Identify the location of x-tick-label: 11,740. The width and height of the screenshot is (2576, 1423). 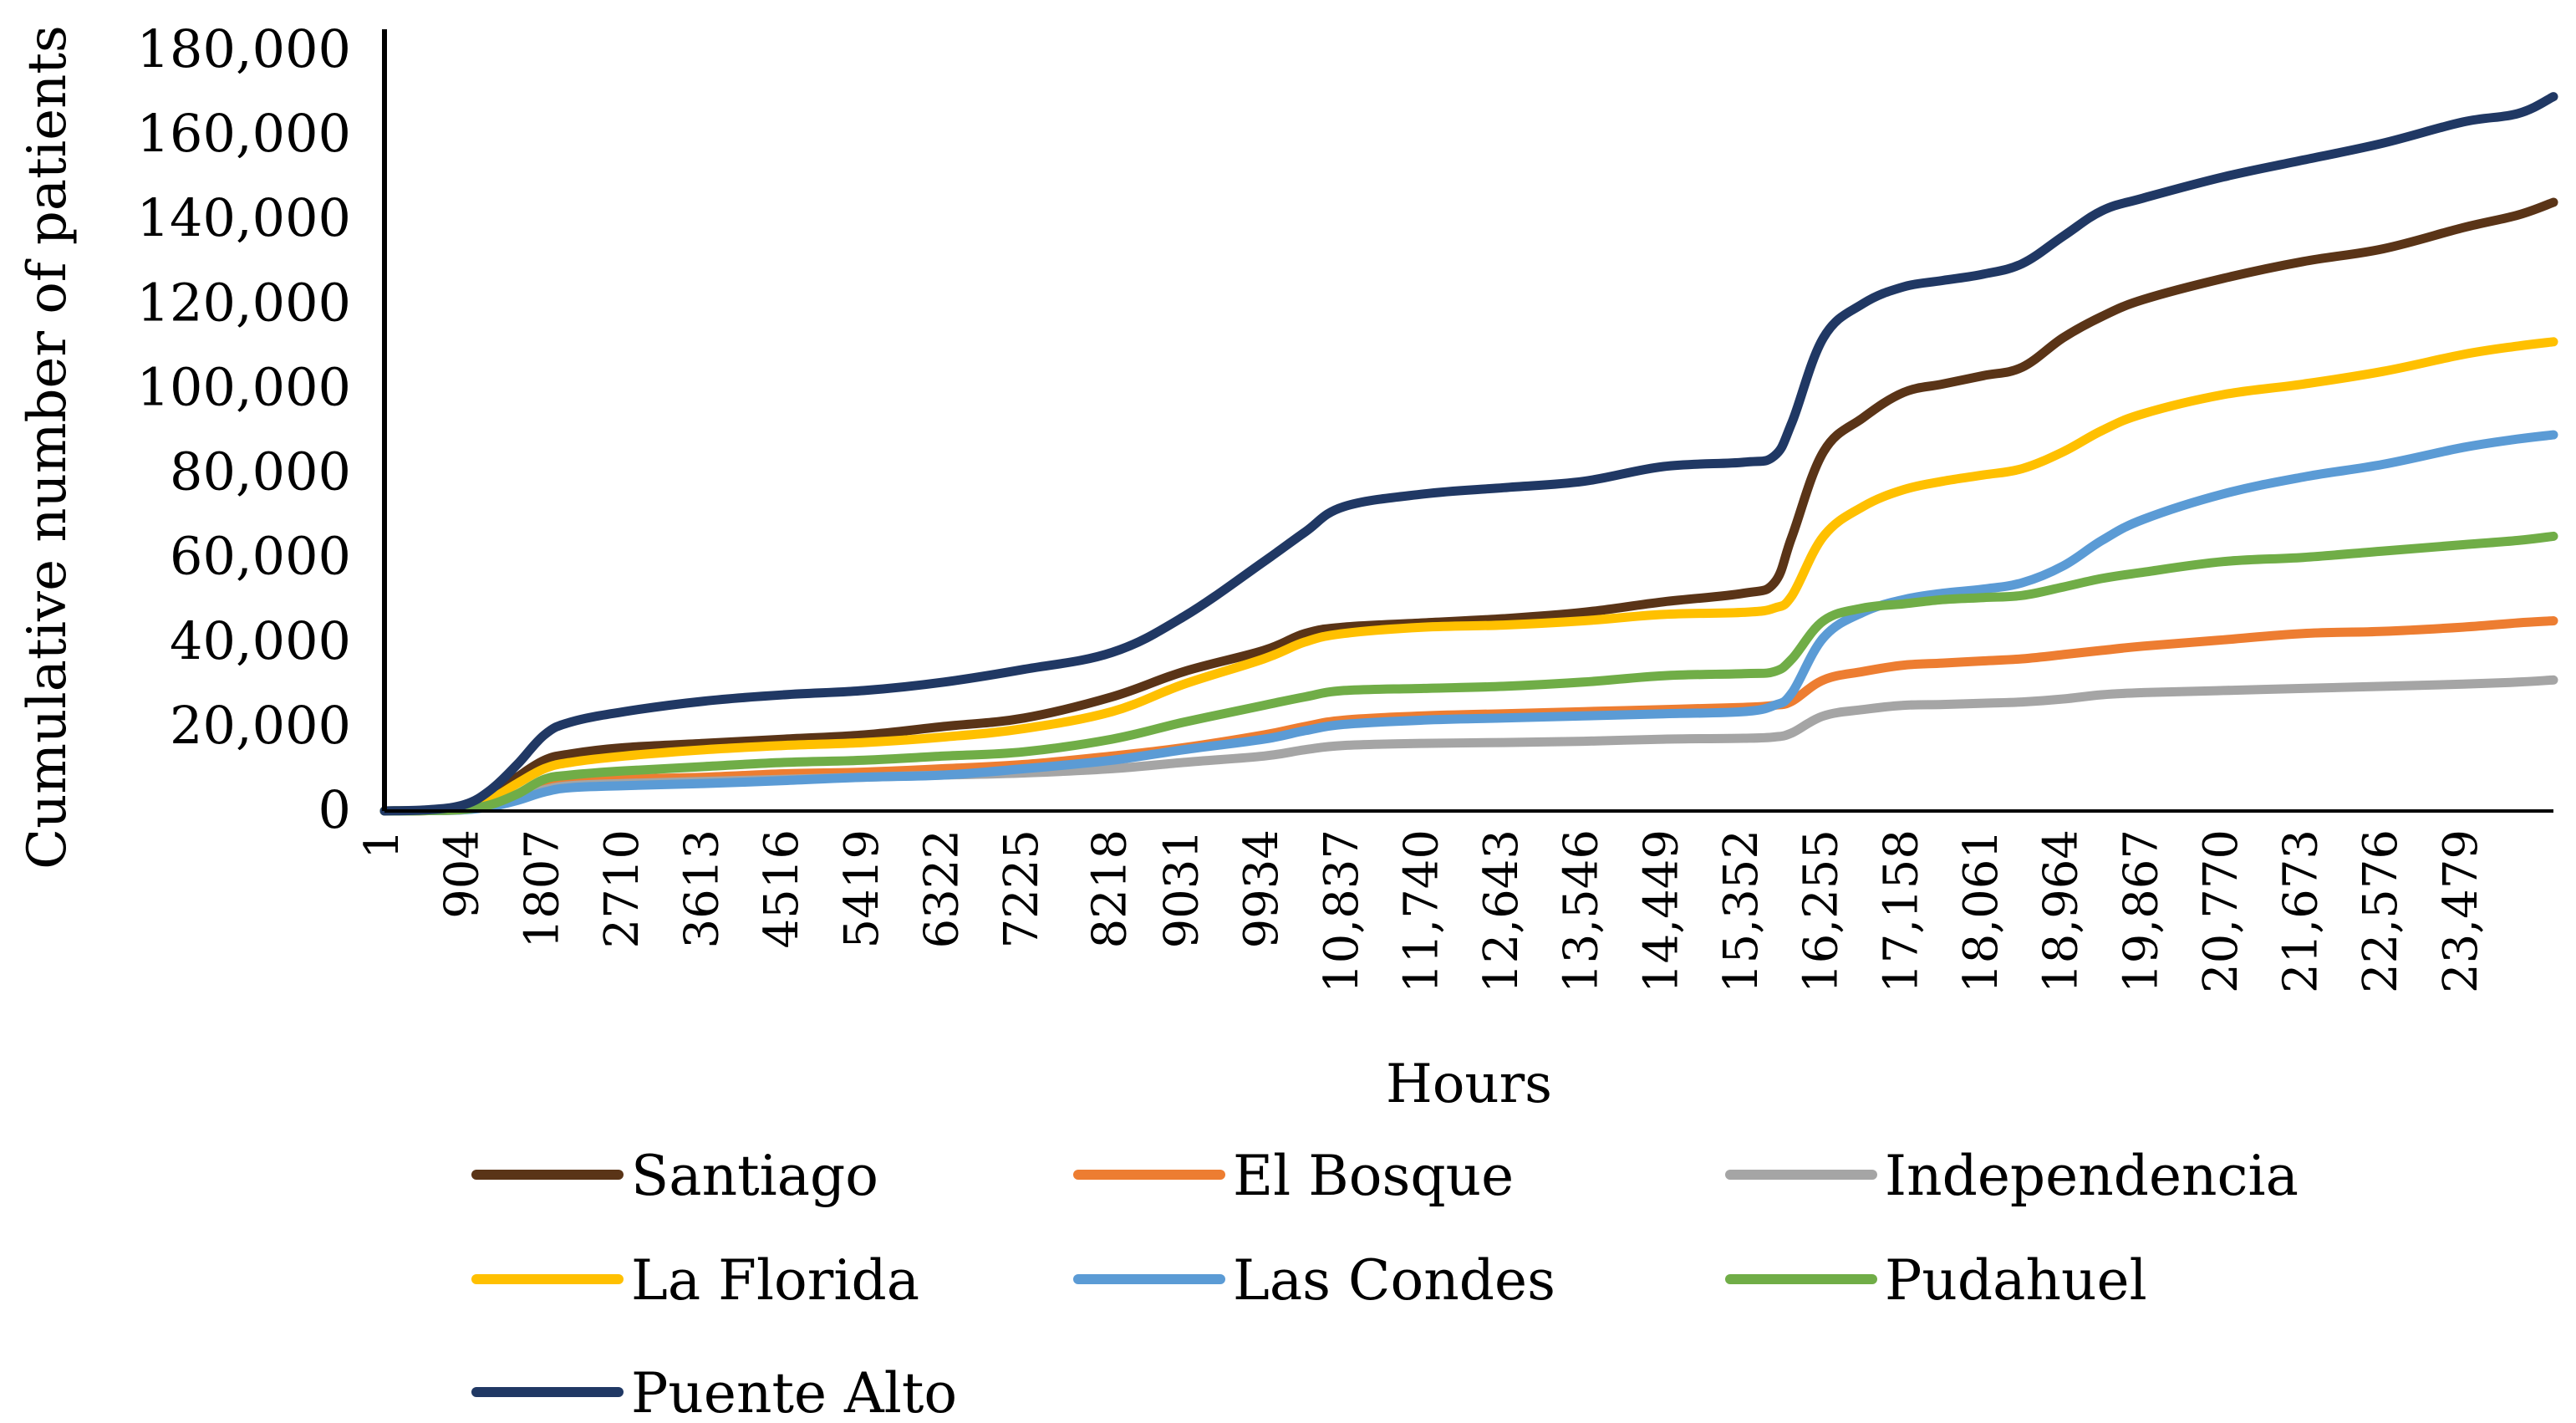
(1421, 911).